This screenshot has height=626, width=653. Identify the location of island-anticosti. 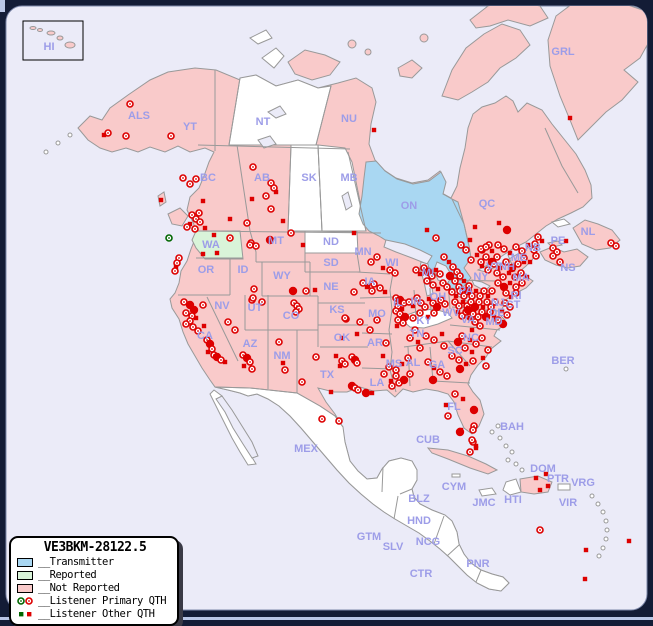
(561, 223).